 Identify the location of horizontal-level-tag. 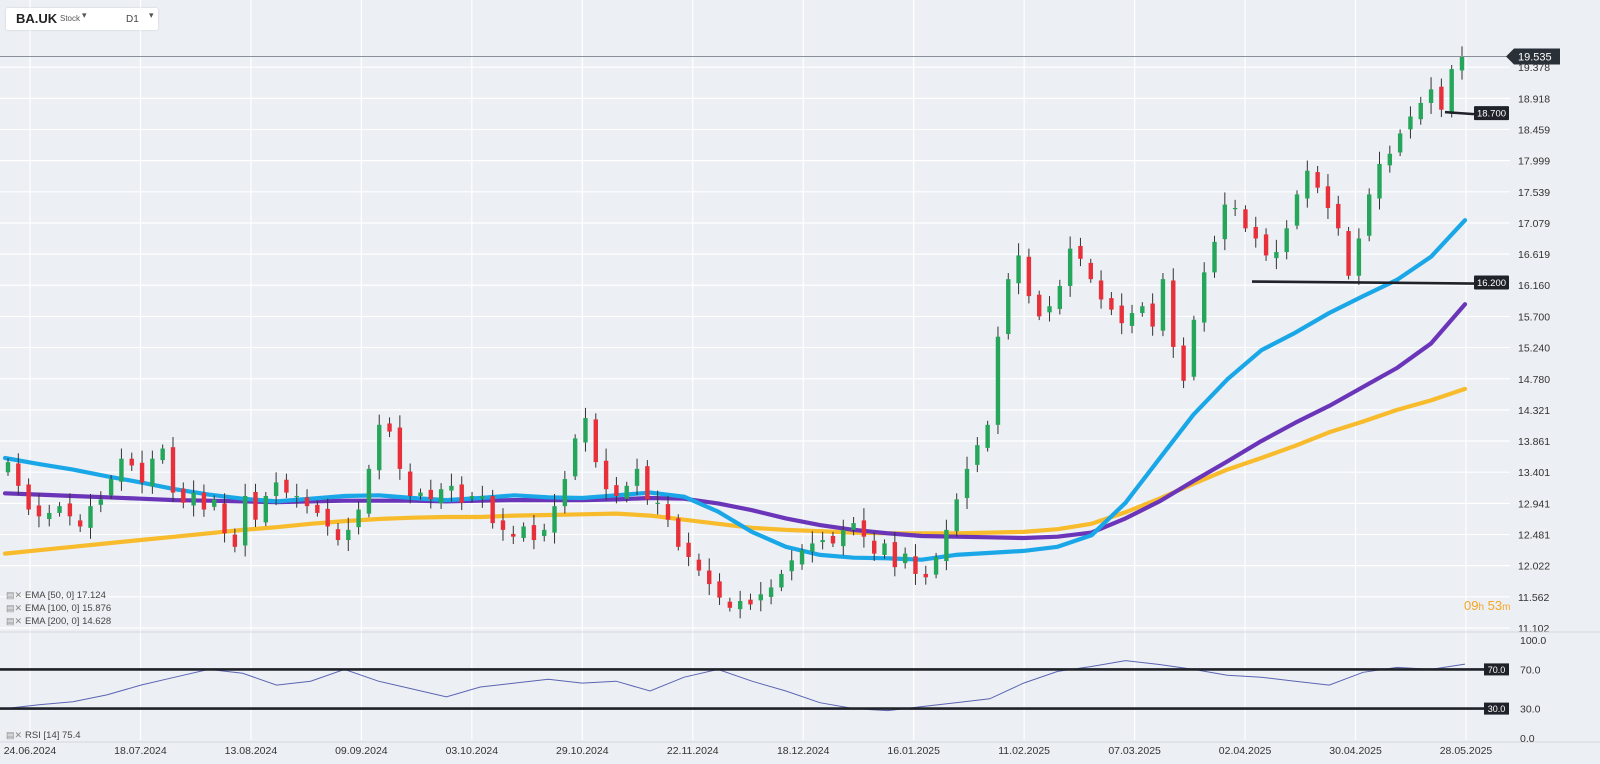
(1491, 282).